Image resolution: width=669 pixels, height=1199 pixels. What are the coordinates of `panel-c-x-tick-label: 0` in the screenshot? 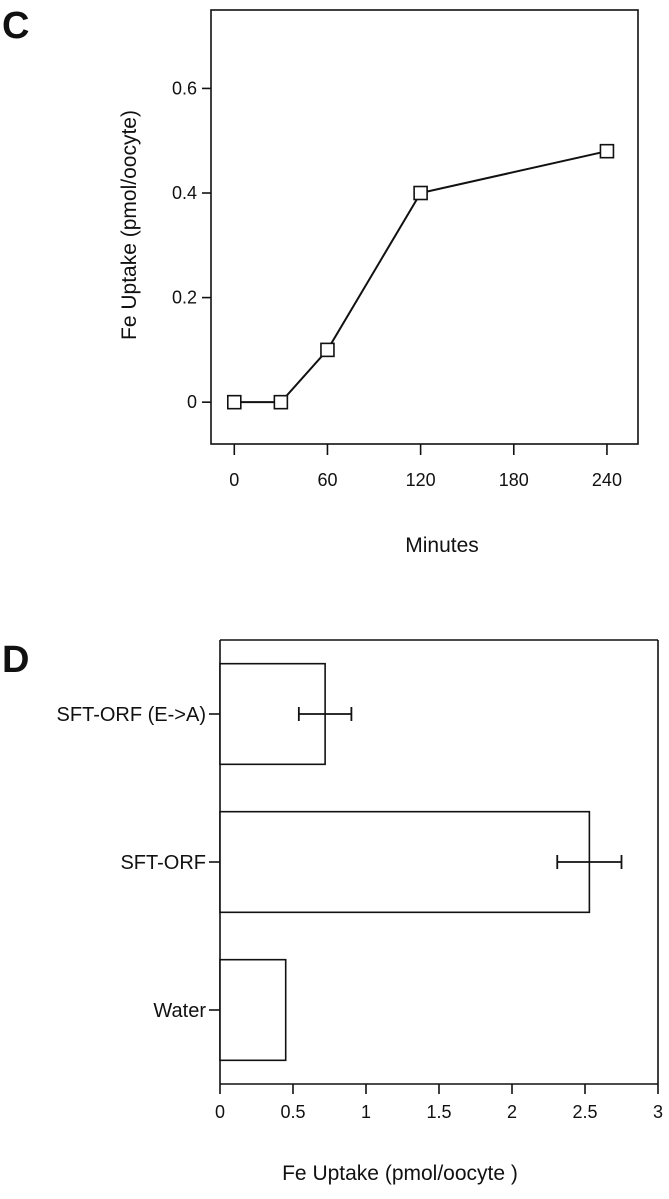 It's located at (234, 480).